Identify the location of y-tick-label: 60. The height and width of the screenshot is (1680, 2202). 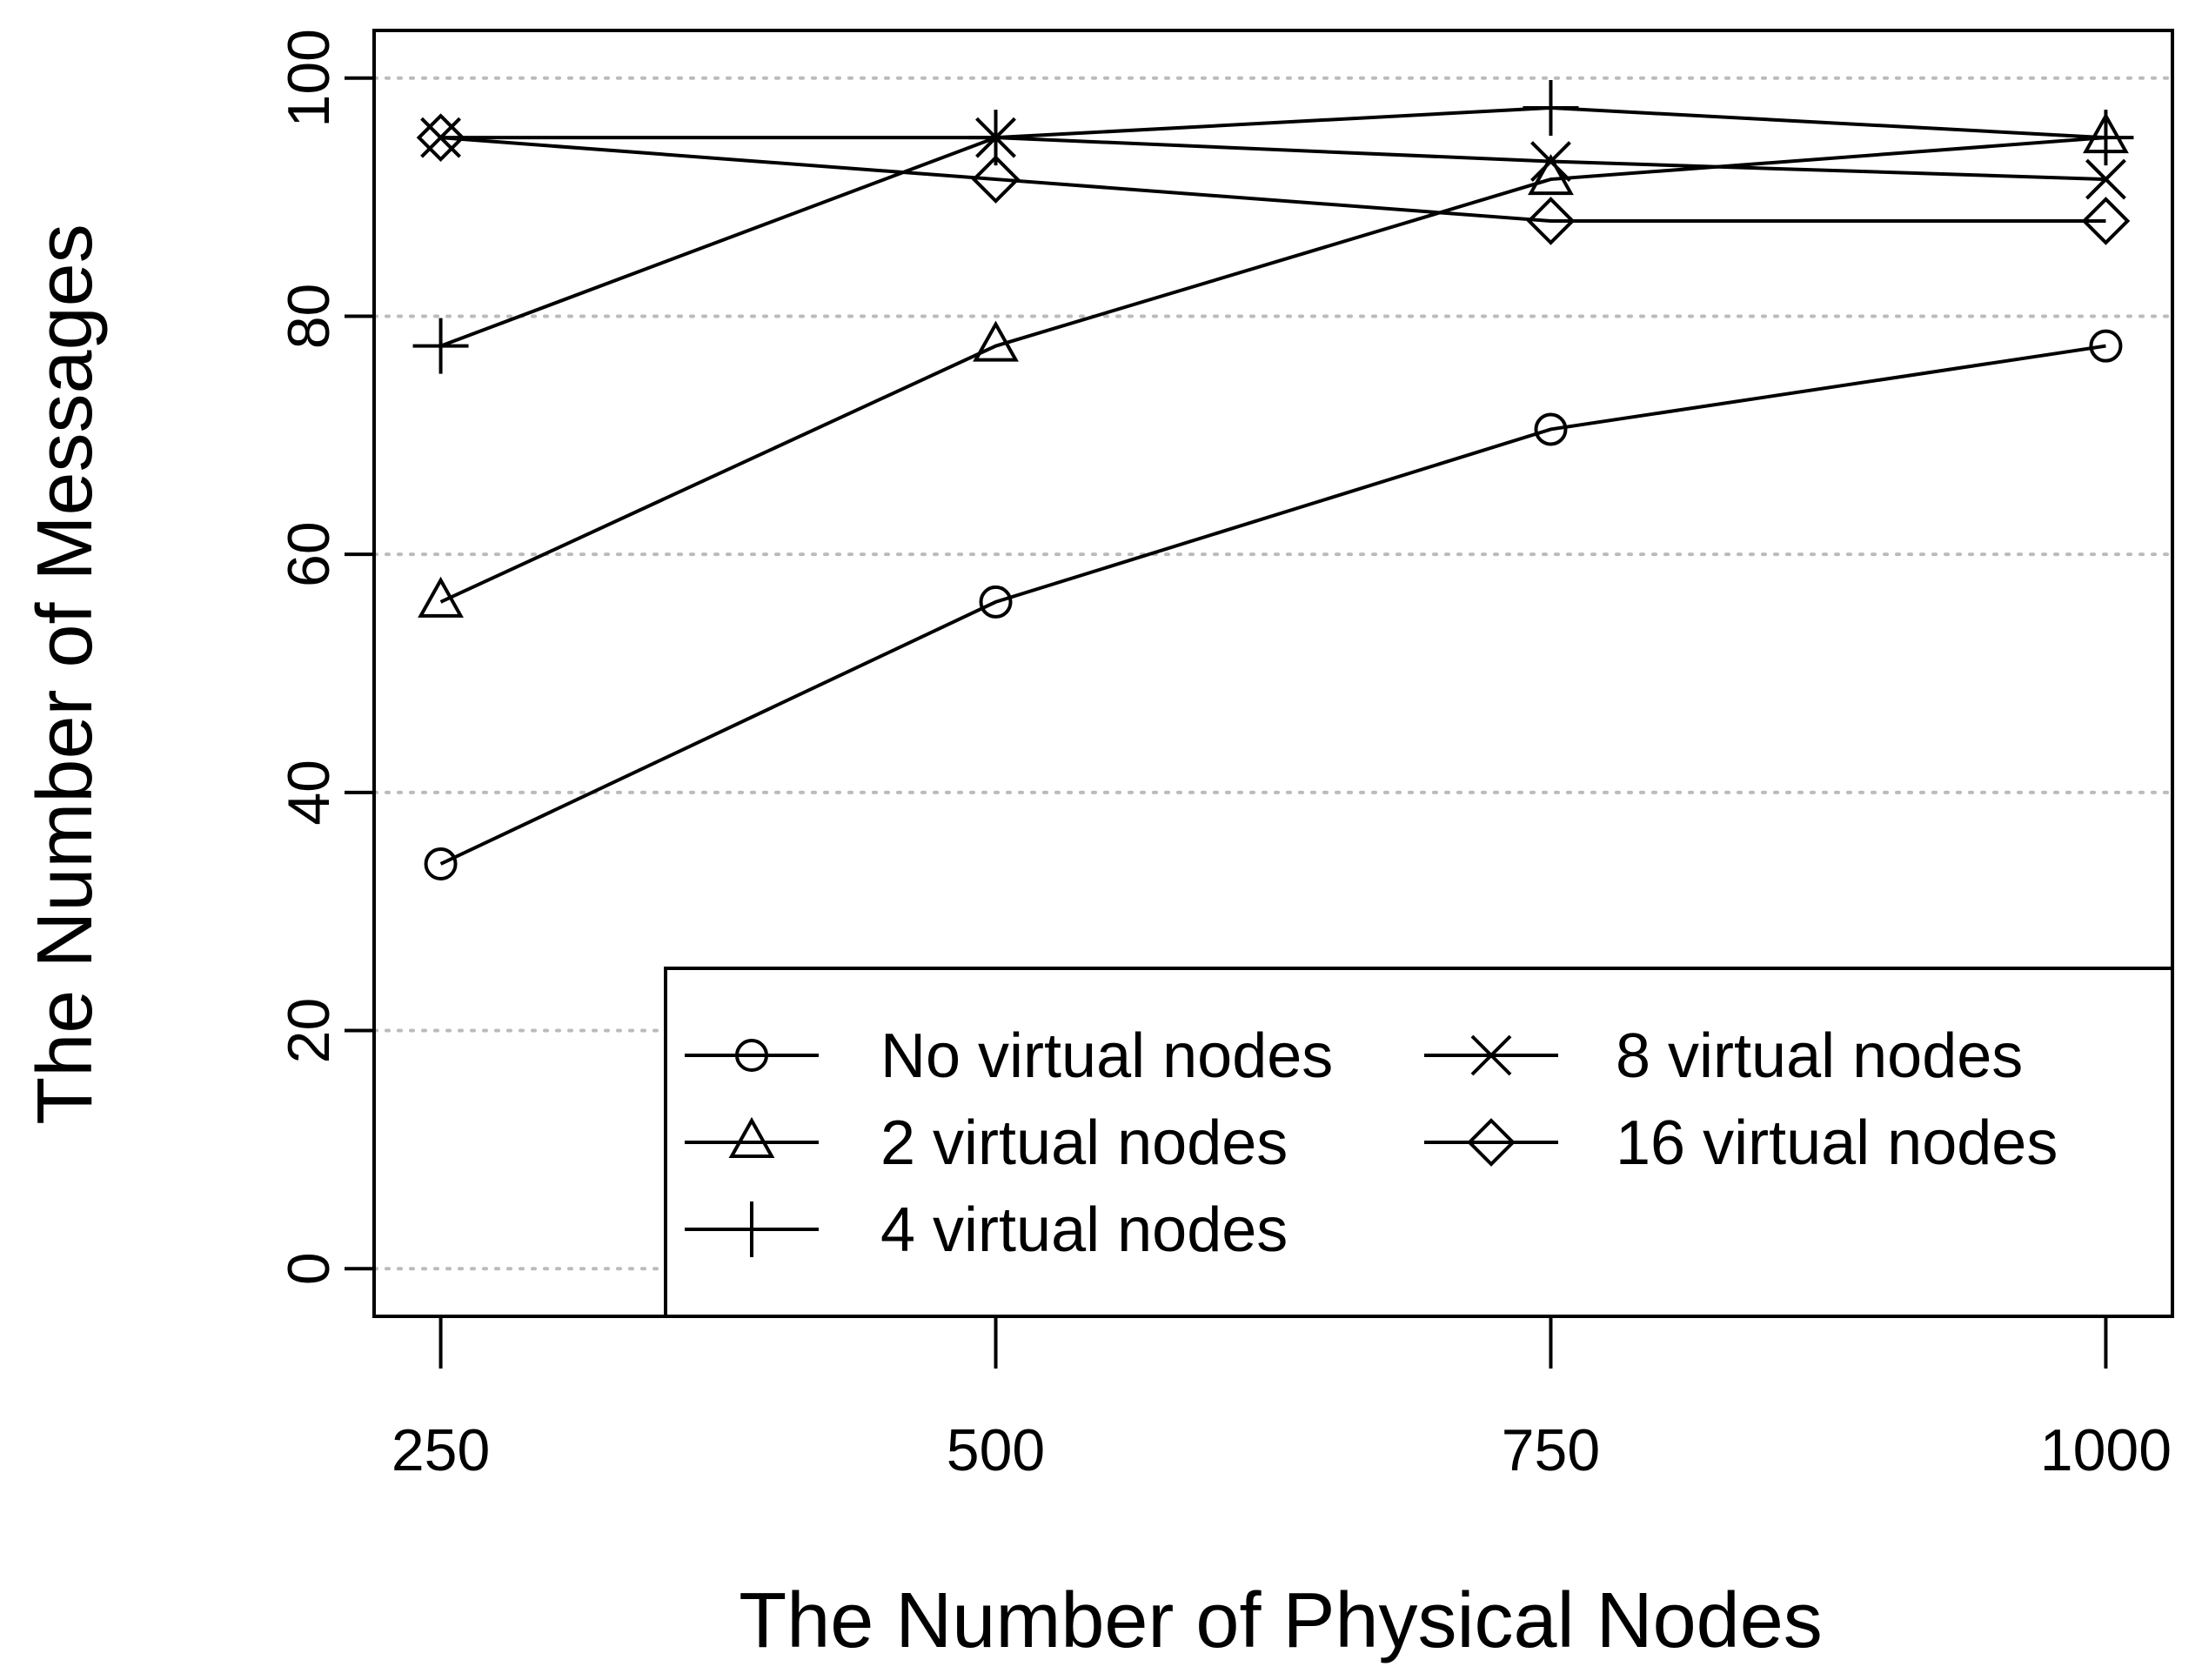
(309, 554).